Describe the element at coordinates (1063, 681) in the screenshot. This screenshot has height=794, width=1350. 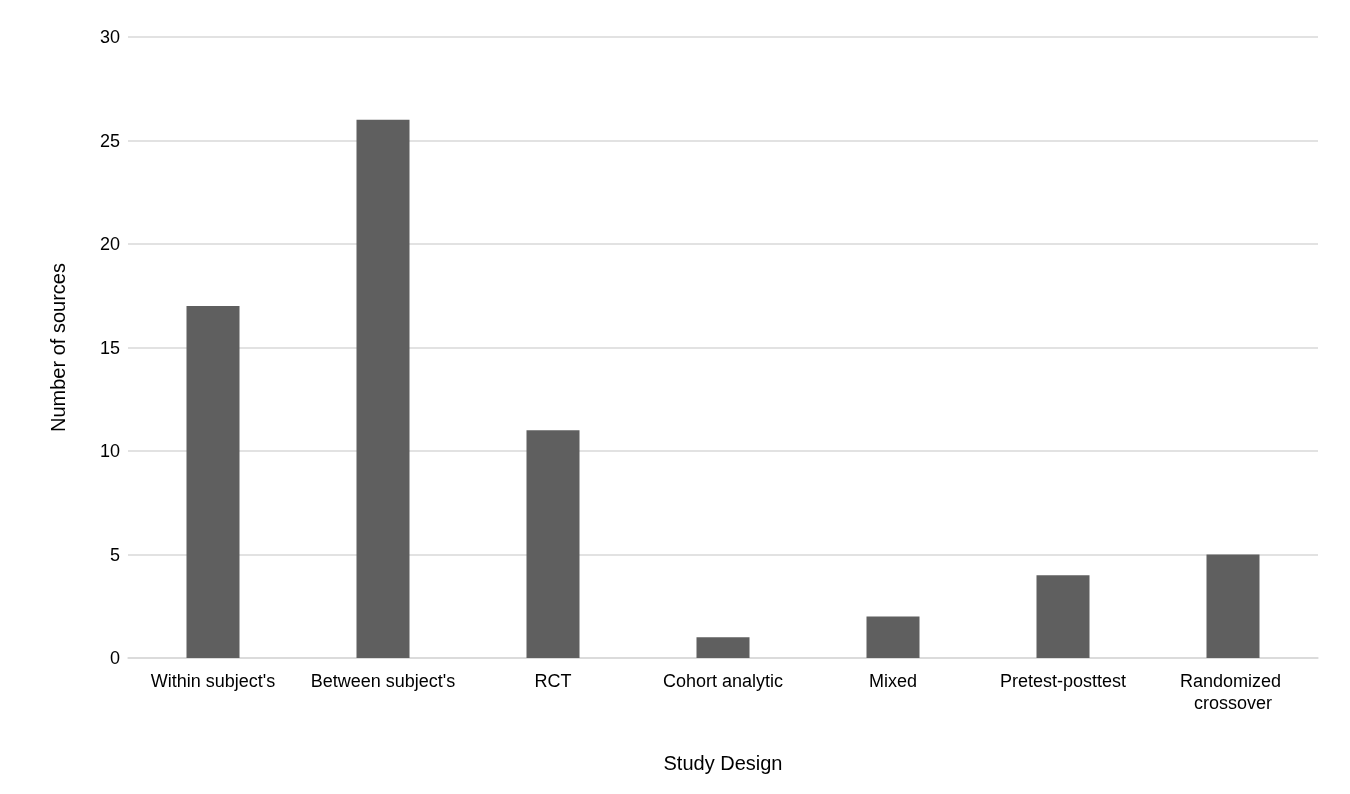
I see `x-tick-label: Pretest-posttest` at that location.